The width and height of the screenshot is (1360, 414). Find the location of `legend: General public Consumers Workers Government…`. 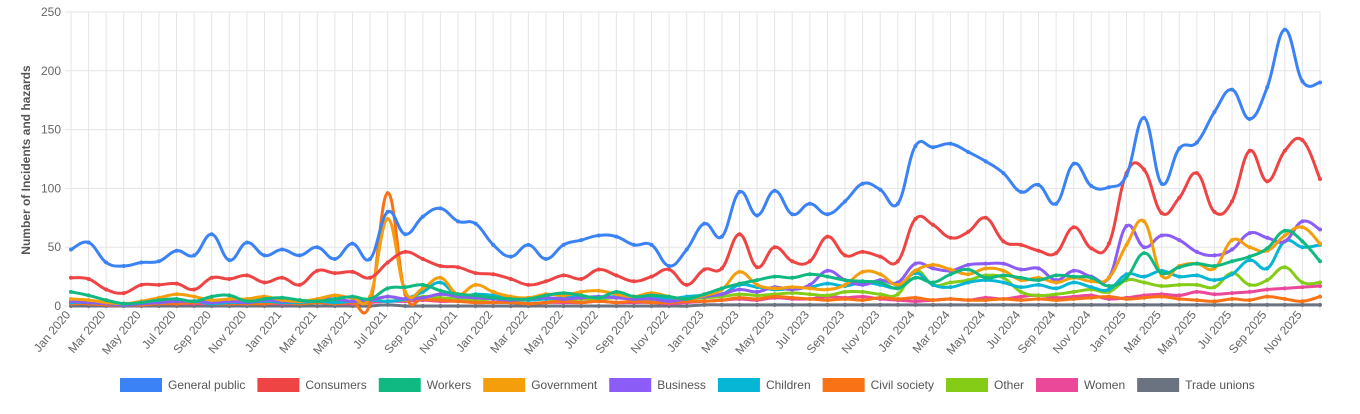

legend: General public Consumers Workers Government… is located at coordinates (687, 385).